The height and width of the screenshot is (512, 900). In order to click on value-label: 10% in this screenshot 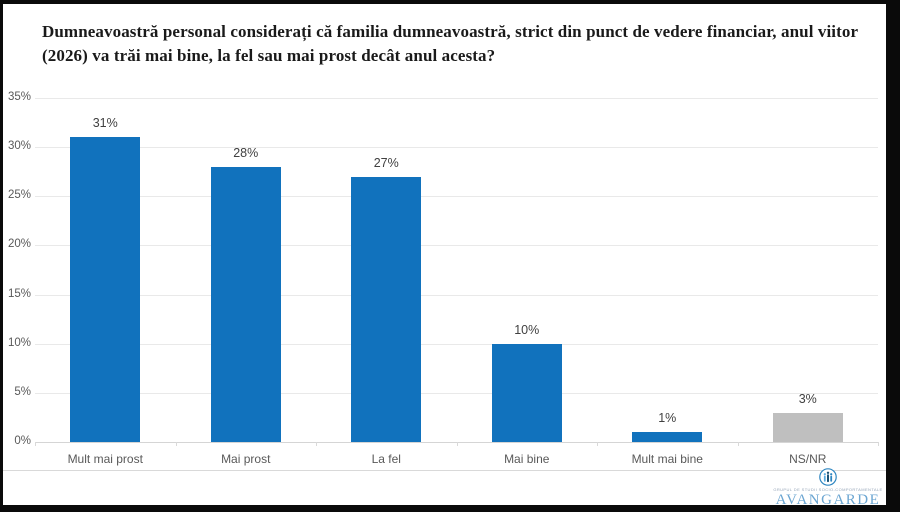, I will do `click(527, 329)`.